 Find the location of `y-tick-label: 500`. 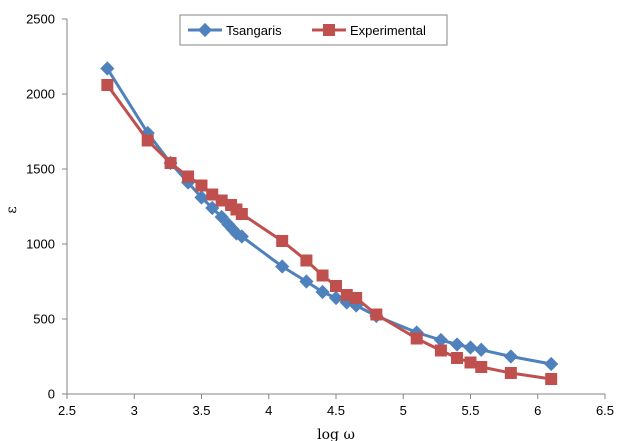

y-tick-label: 500 is located at coordinates (44, 319).